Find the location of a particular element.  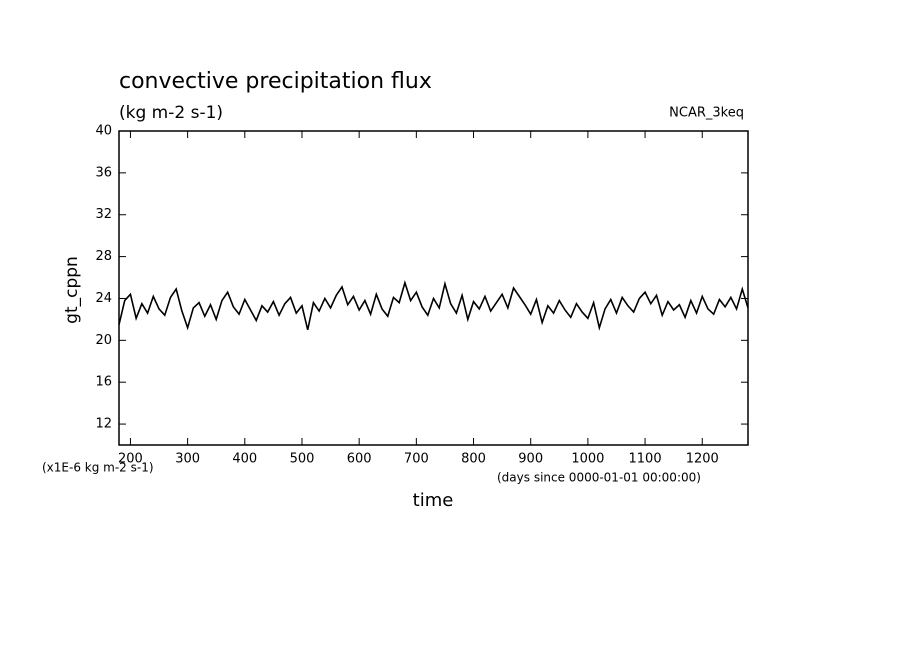

chart-title: convective precipitation flux is located at coordinates (275, 81).